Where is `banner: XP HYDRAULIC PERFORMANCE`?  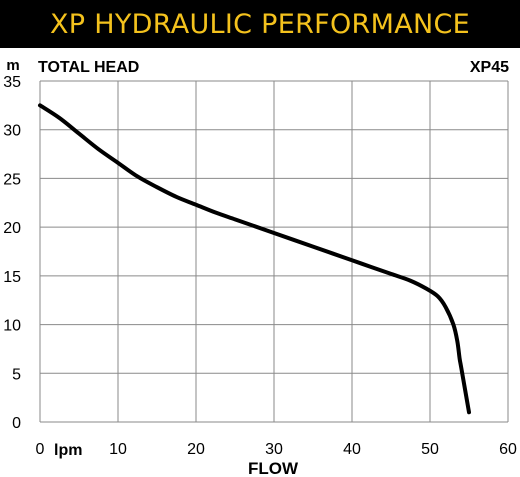
banner: XP HYDRAULIC PERFORMANCE is located at coordinates (260, 24).